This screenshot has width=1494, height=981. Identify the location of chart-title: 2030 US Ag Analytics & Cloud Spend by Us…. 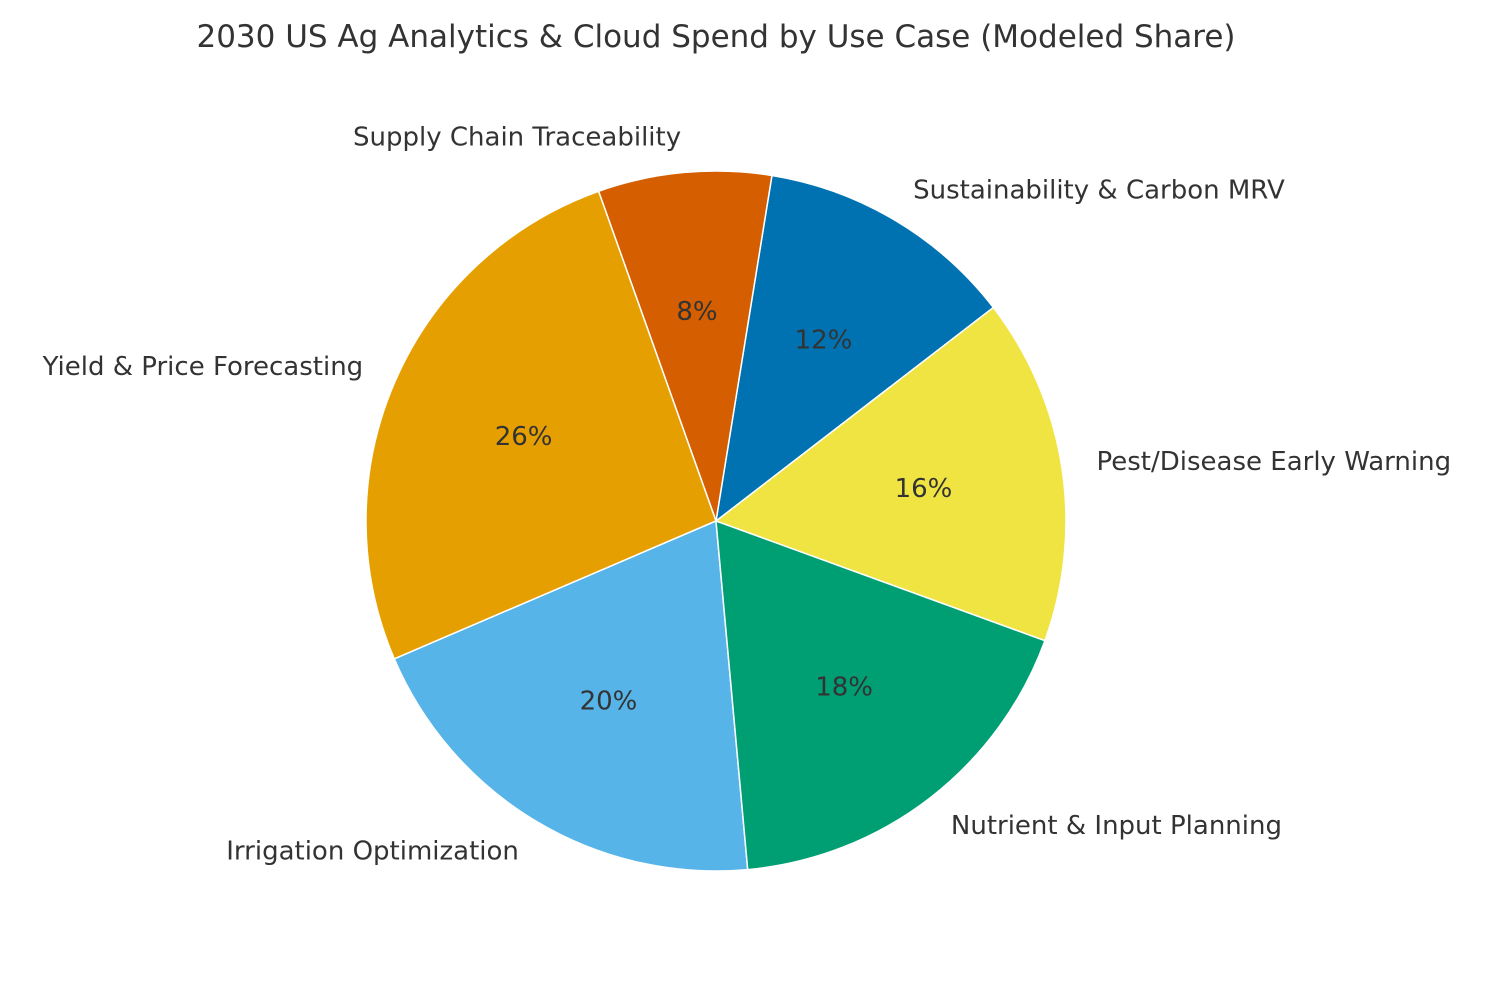
(715, 37).